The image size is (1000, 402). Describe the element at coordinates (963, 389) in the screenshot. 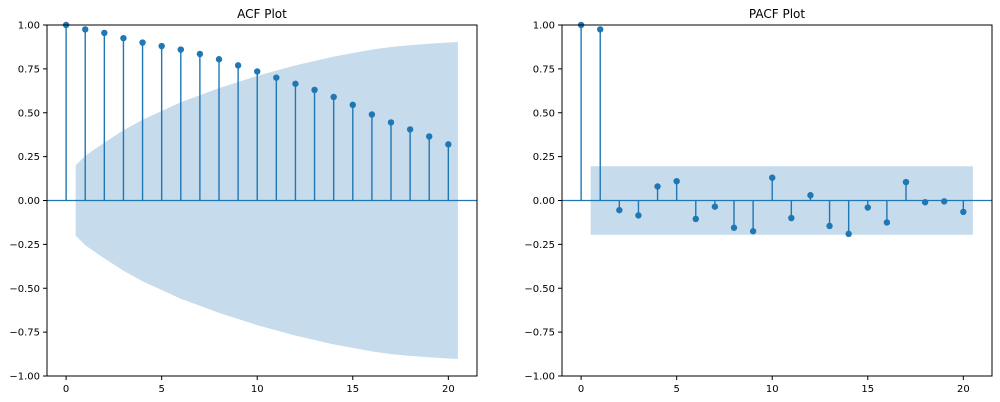

I see `pacf-xtick-label: 20` at that location.